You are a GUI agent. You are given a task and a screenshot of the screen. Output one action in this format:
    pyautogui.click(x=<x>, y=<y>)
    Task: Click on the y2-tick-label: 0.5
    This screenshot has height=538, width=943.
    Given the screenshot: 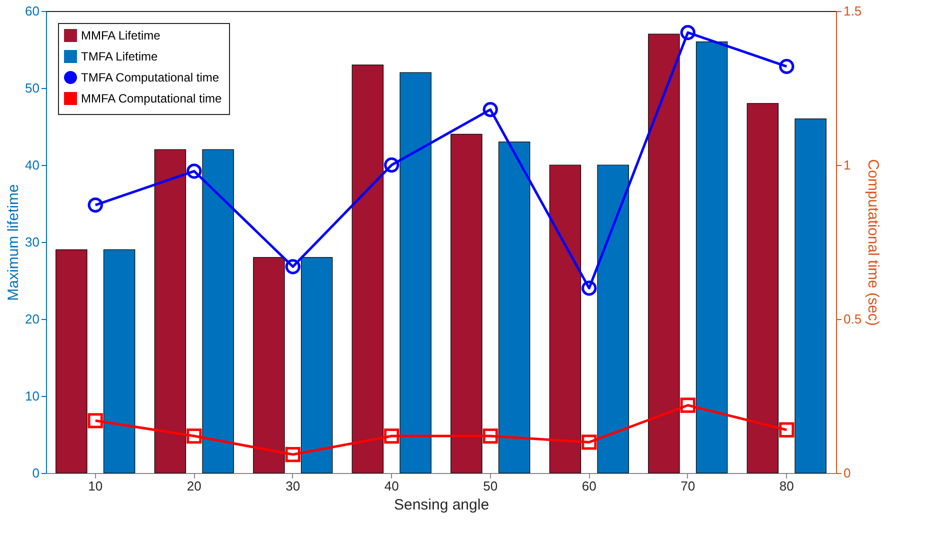 What is the action you would take?
    pyautogui.click(x=853, y=319)
    